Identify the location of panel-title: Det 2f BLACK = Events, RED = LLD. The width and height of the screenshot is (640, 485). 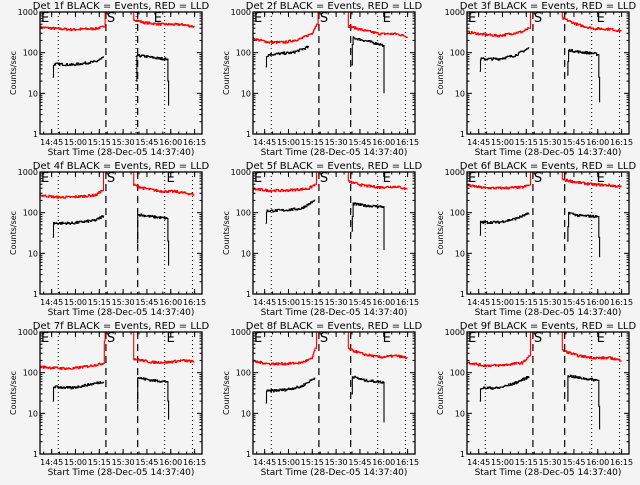
(334, 6).